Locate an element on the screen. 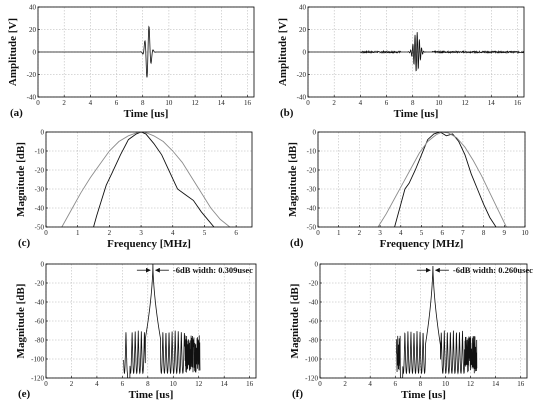 Image resolution: width=550 pixels, height=410 pixels. width-annotation: -6dB width: 0.260usec is located at coordinates (493, 270).